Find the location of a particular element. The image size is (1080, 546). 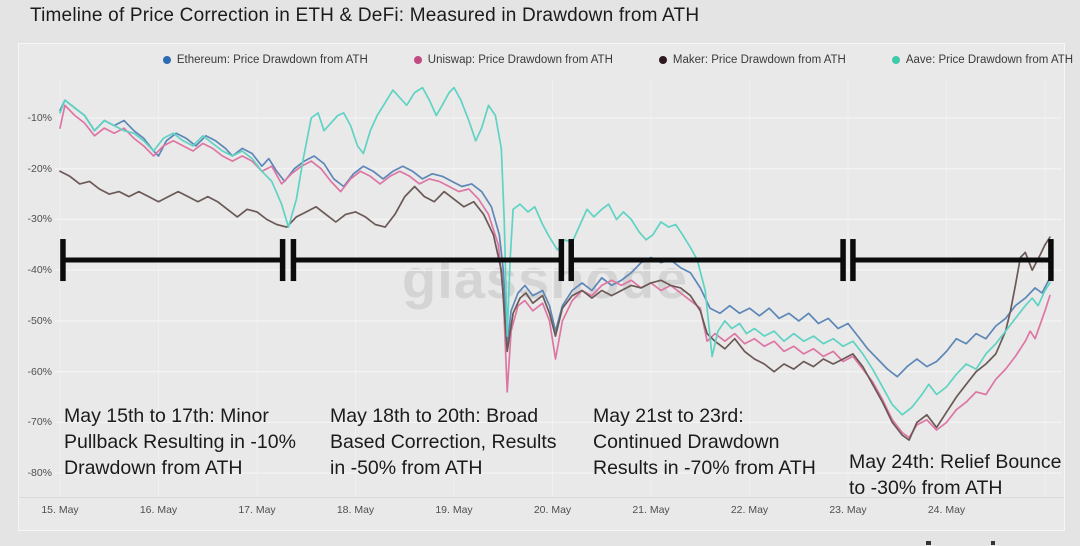

legend-item-aave: Aave: Price Drawdown from ATH is located at coordinates (982, 60).